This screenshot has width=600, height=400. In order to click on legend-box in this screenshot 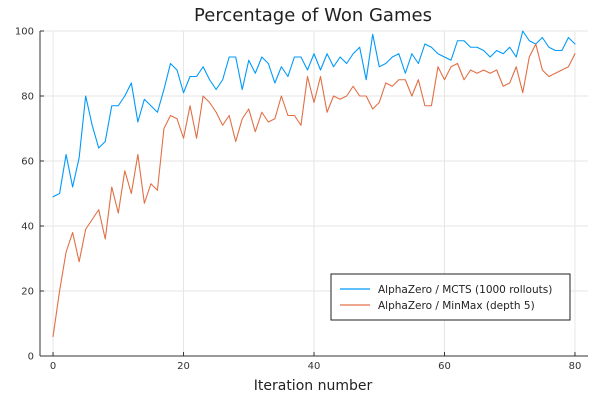, I will do `click(450, 297)`.